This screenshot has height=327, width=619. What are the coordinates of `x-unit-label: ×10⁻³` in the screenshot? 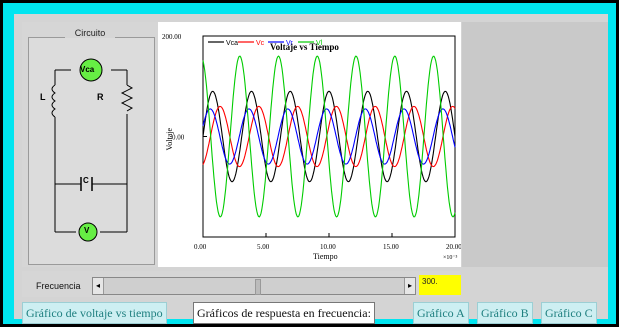 It's located at (450, 258).